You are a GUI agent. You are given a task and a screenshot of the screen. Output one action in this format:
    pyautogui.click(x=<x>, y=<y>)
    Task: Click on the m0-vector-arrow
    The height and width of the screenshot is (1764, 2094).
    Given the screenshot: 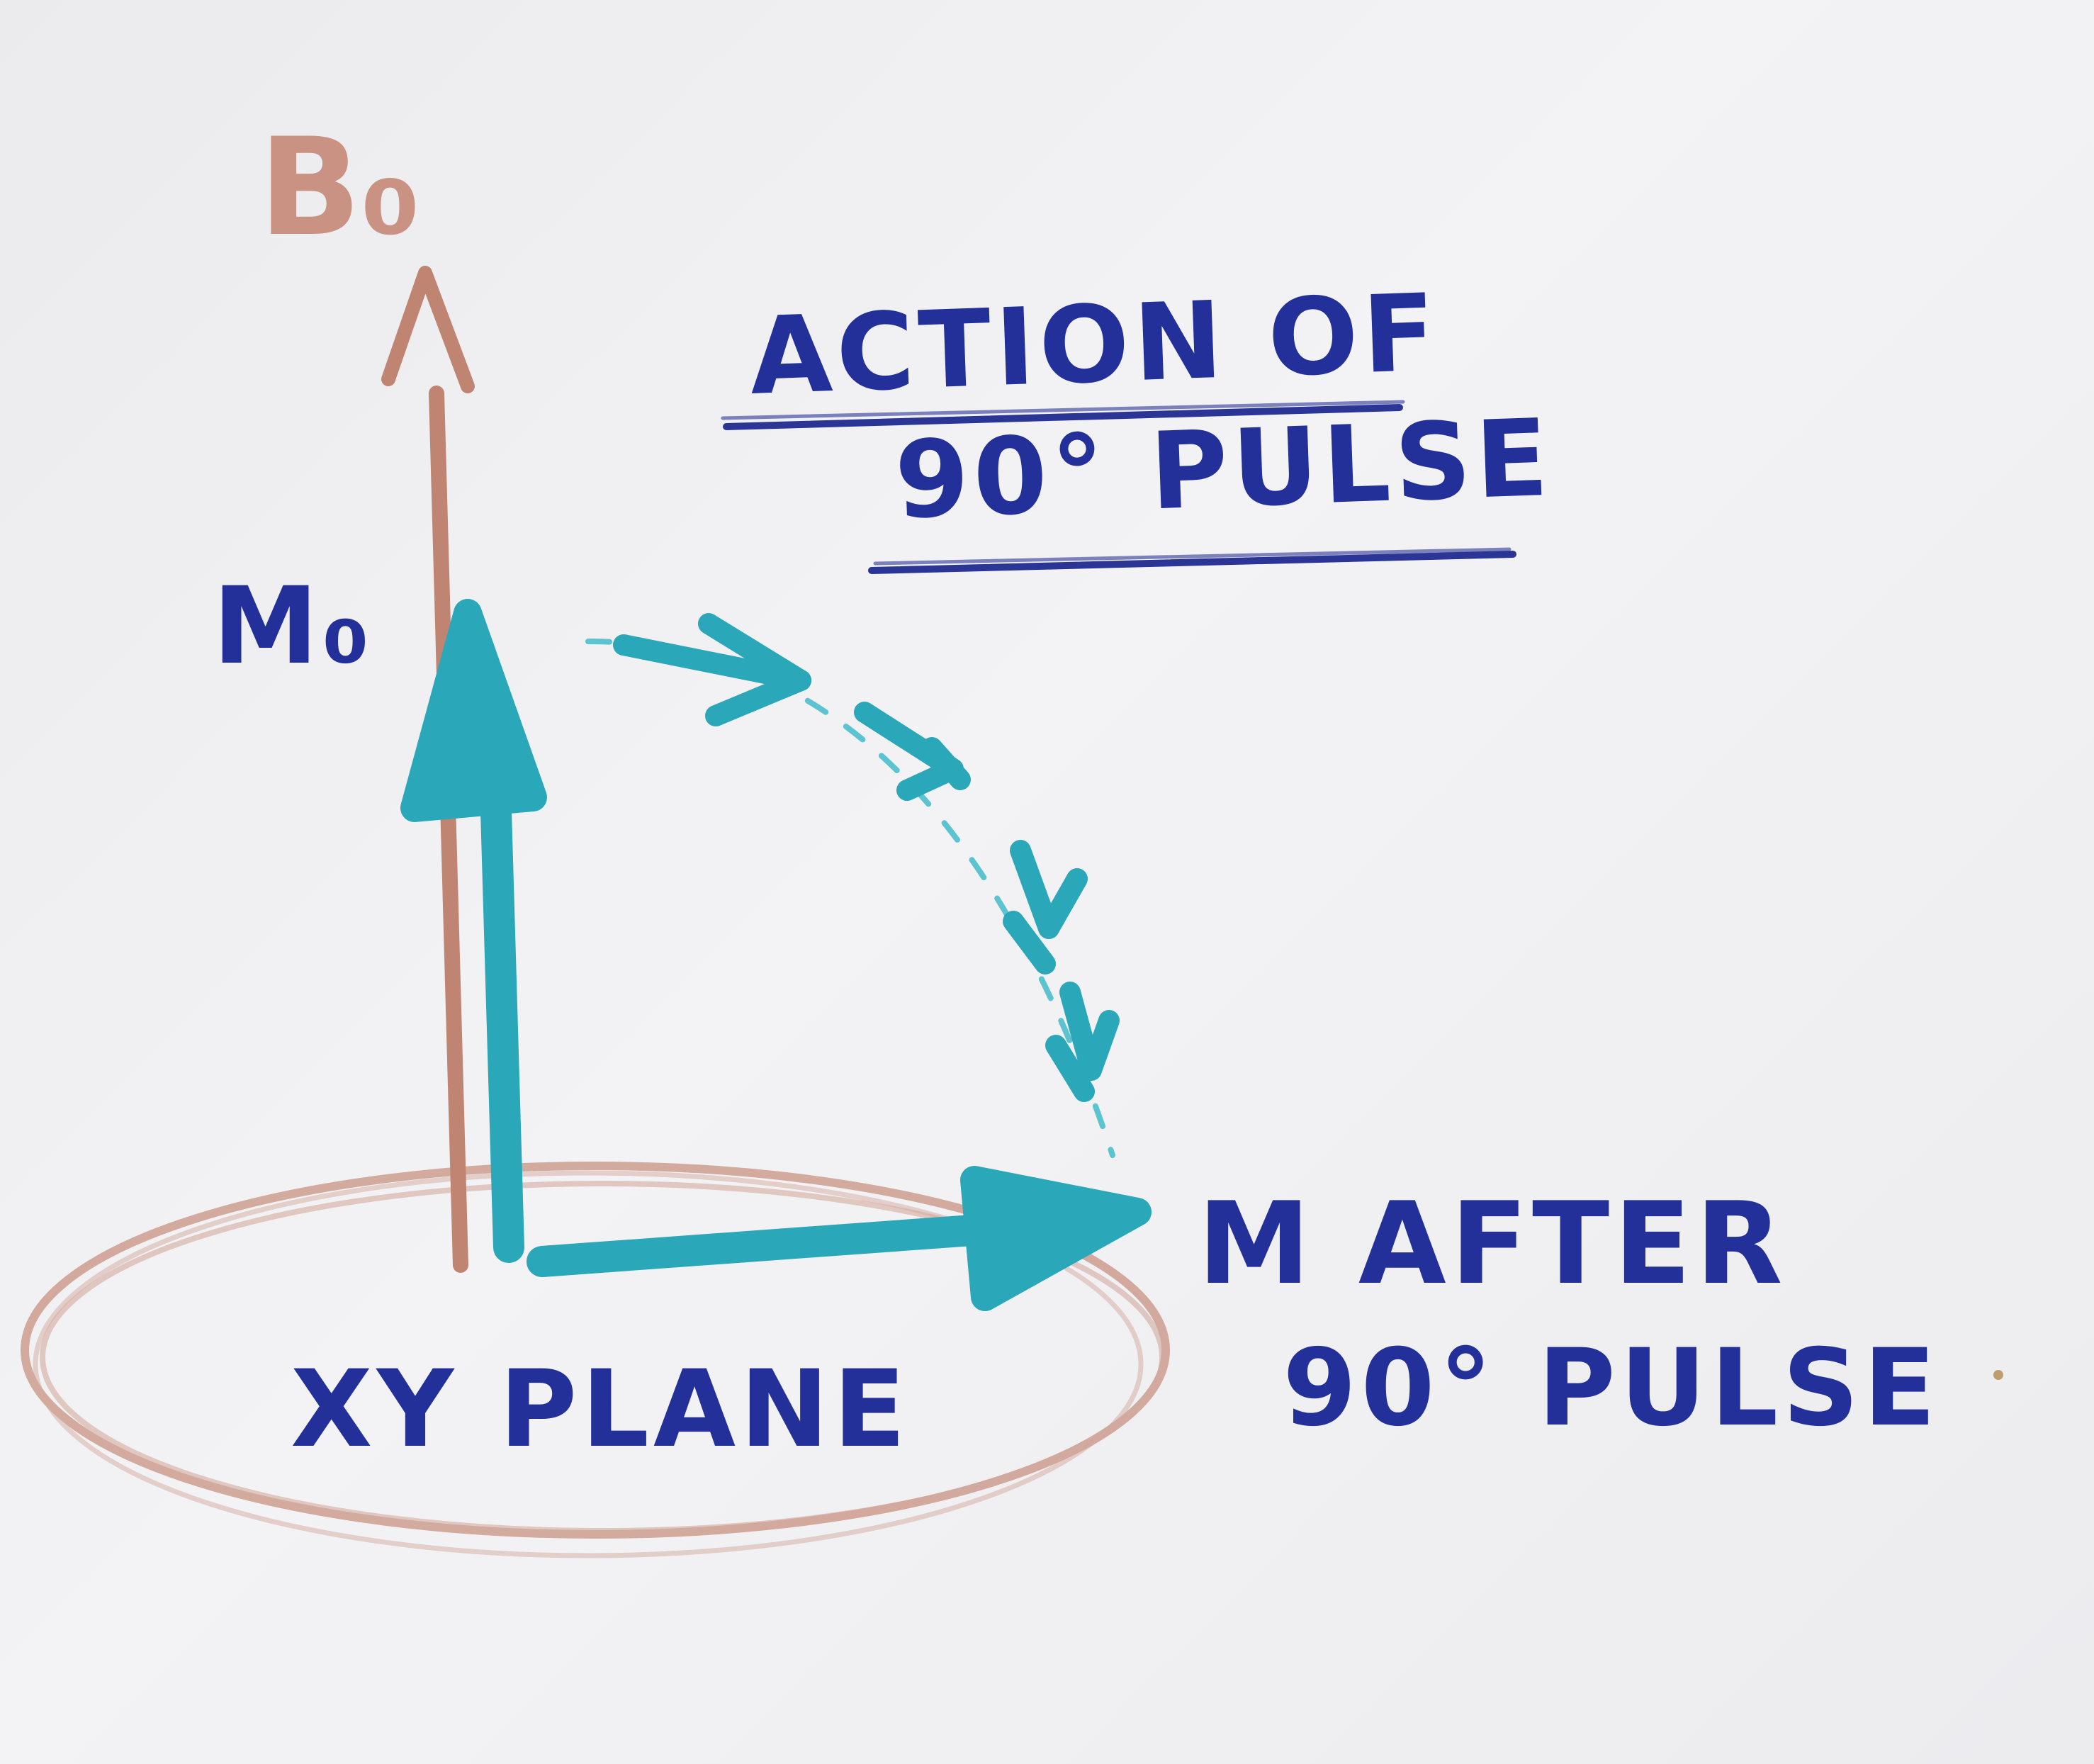 What is the action you would take?
    pyautogui.click(x=473, y=931)
    